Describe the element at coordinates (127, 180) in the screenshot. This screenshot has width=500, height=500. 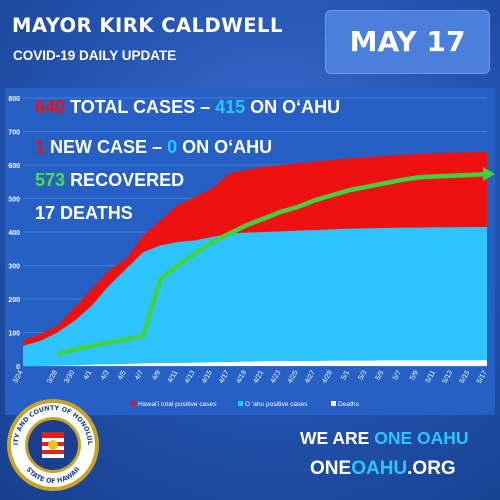
I see `recovered-label: RECOVERED` at that location.